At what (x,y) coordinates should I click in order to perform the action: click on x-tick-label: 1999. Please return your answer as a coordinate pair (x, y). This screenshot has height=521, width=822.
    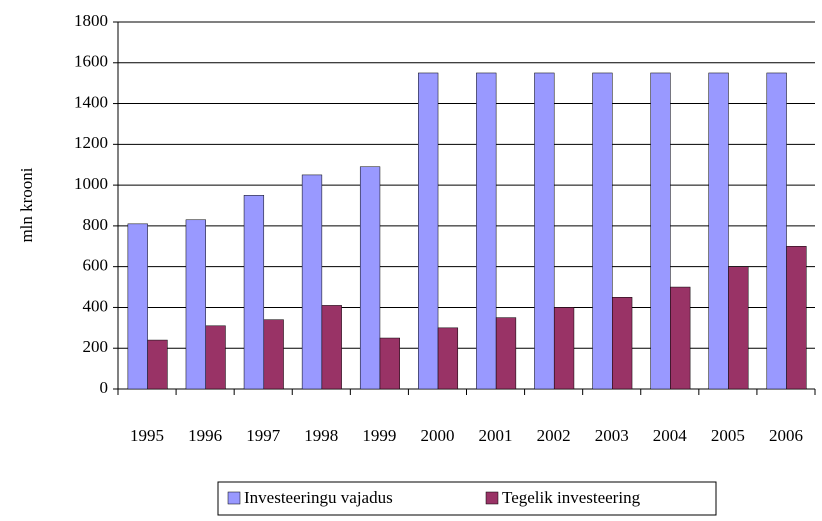
    Looking at the image, I should click on (379, 435).